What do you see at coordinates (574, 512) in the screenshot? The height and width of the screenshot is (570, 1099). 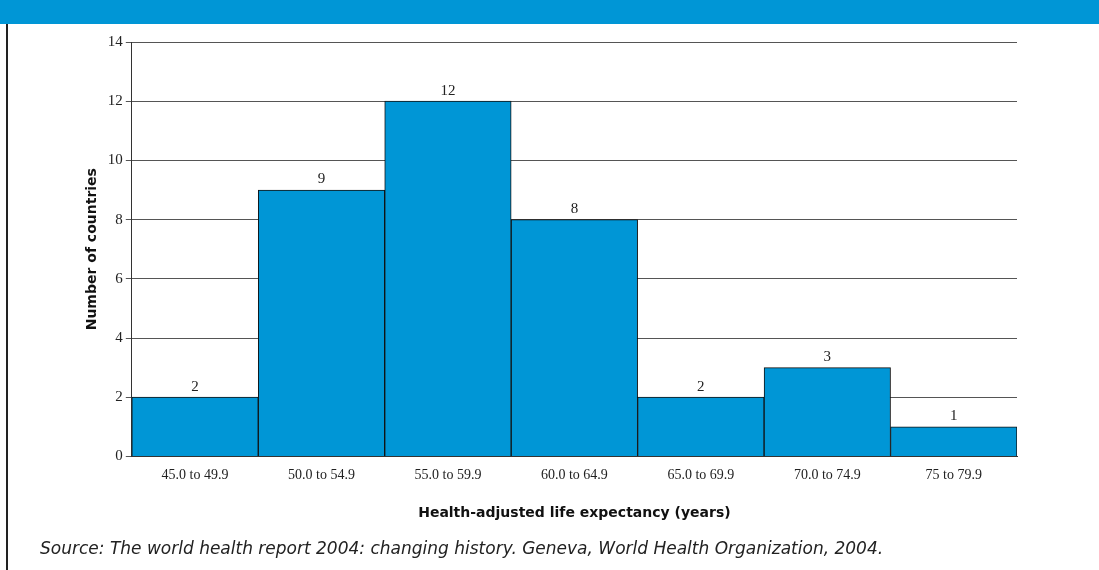 I see `x-axis-title: Health-adjusted life expectancy (years)` at bounding box center [574, 512].